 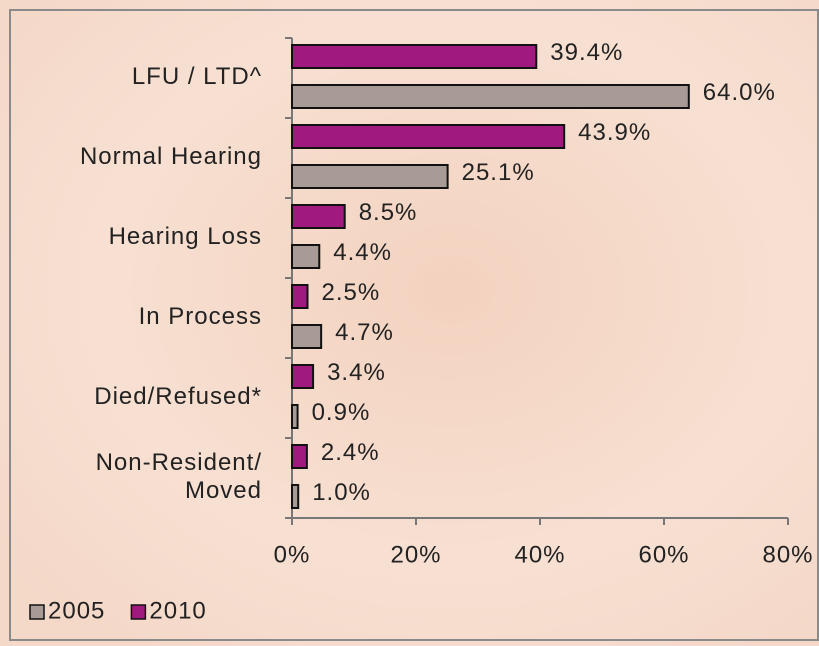 What do you see at coordinates (415, 554) in the screenshot?
I see `x-tick-label: 20%` at bounding box center [415, 554].